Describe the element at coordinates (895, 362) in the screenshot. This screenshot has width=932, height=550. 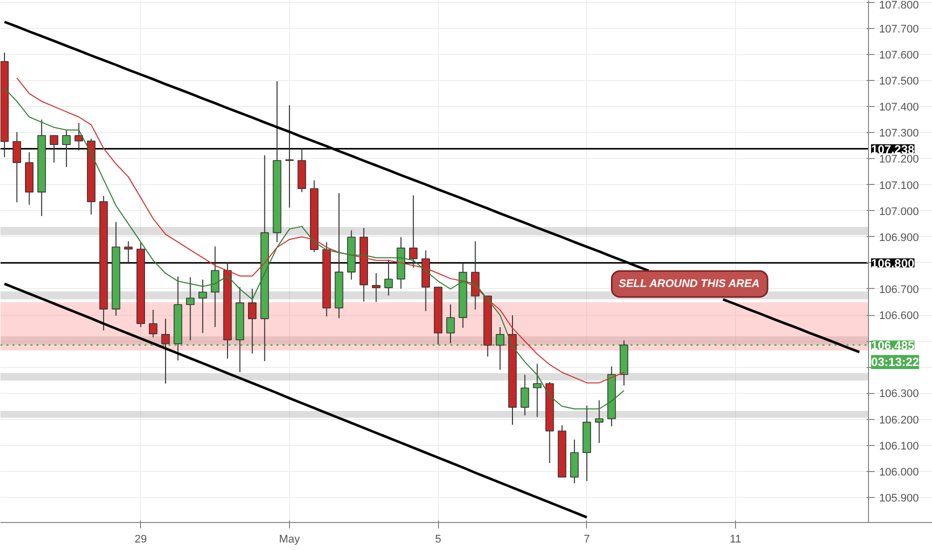
I see `text: 03:13:22` at that location.